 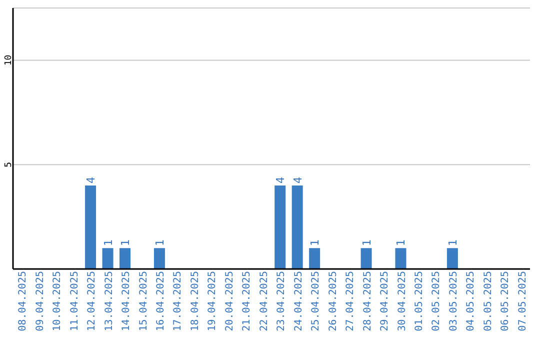 What do you see at coordinates (454, 301) in the screenshot?
I see `x-tick-label: 03.05.2025` at bounding box center [454, 301].